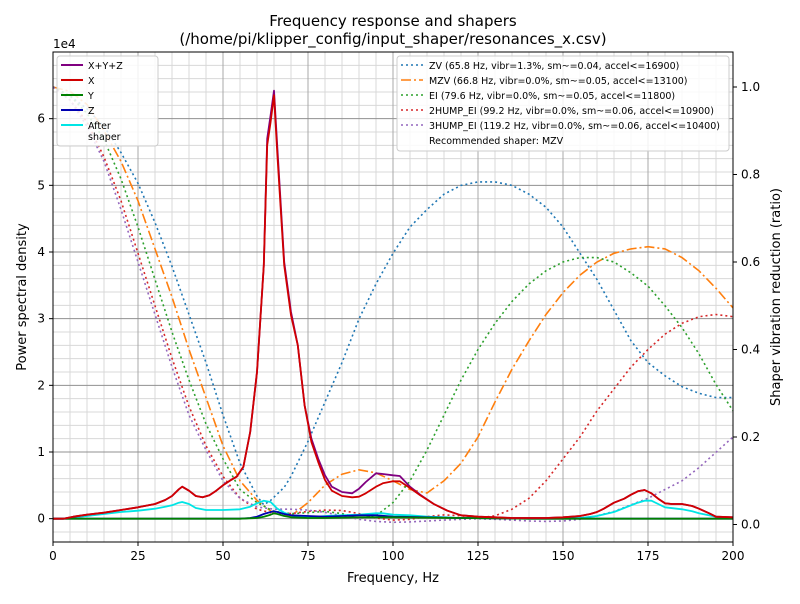 The width and height of the screenshot is (800, 604). Describe the element at coordinates (64, 44) in the screenshot. I see `left-scale-label: 1e4` at that location.